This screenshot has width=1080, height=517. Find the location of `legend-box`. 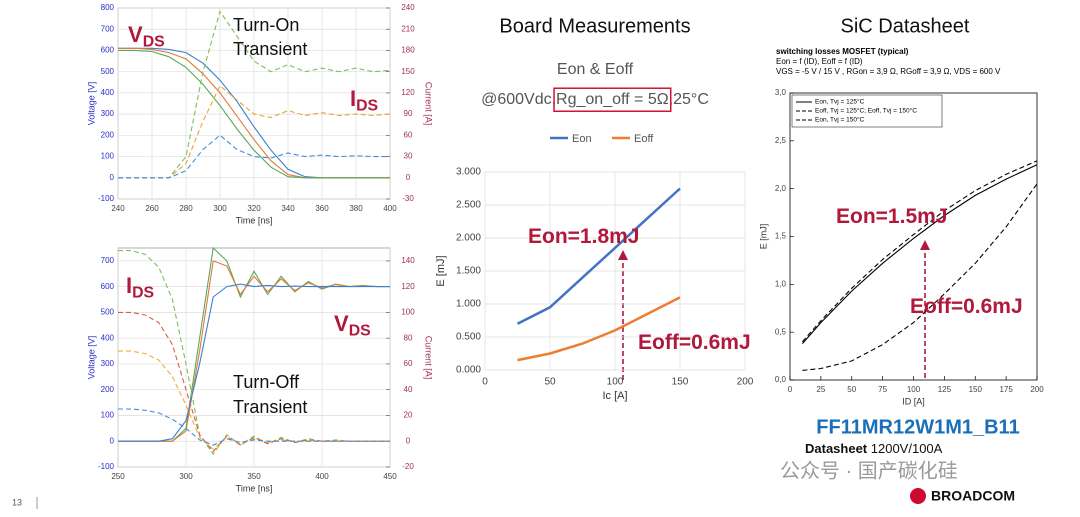

legend-box is located at coordinates (867, 111).